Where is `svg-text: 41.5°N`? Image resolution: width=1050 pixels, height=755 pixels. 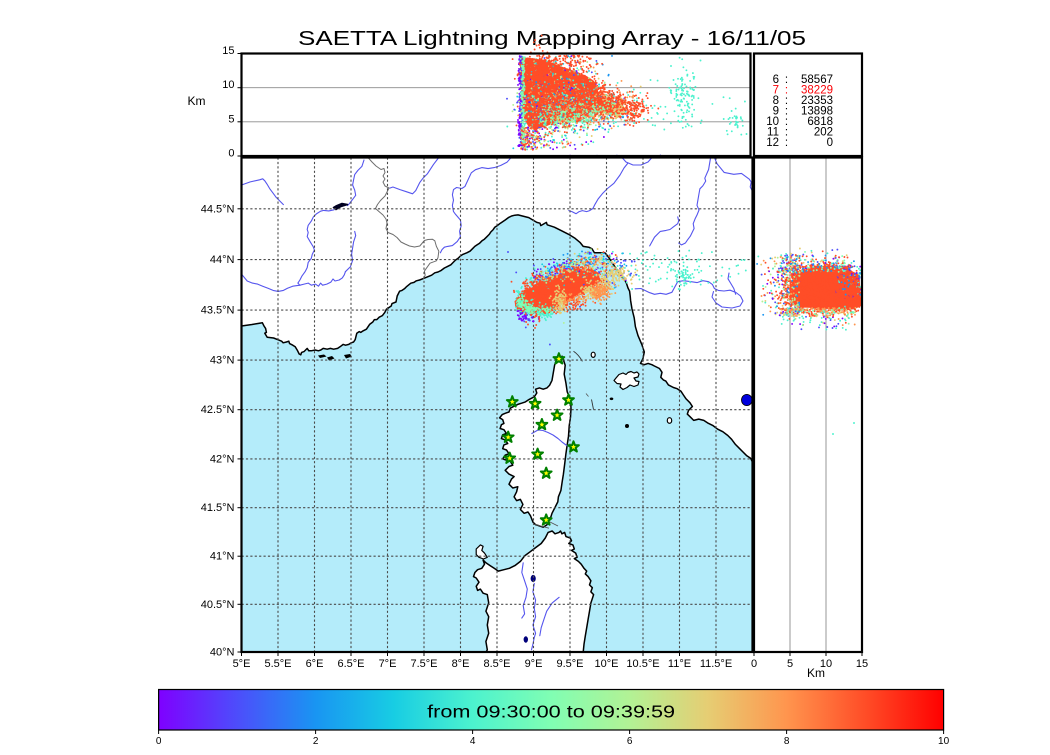
svg-text: 41.5°N is located at coordinates (218, 508).